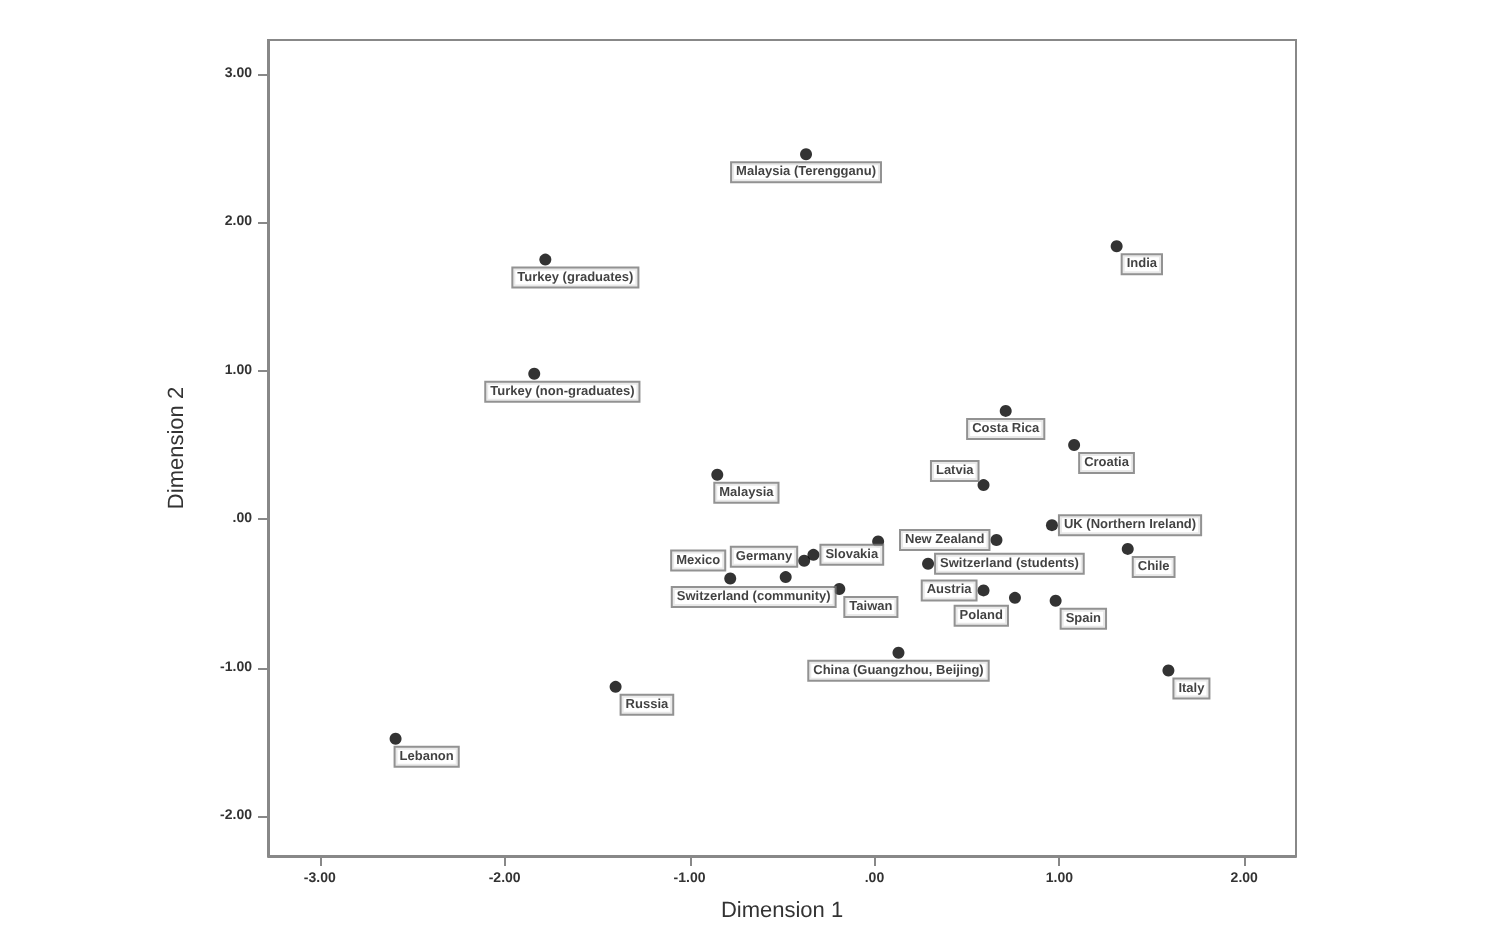  I want to click on y-axis-title: Dimension 2, so click(177, 448).